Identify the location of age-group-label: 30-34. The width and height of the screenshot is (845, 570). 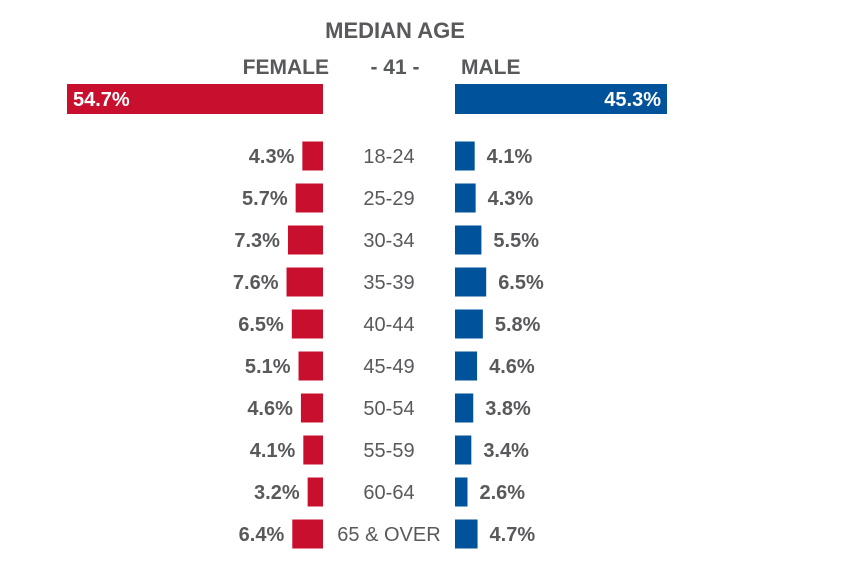
(388, 241).